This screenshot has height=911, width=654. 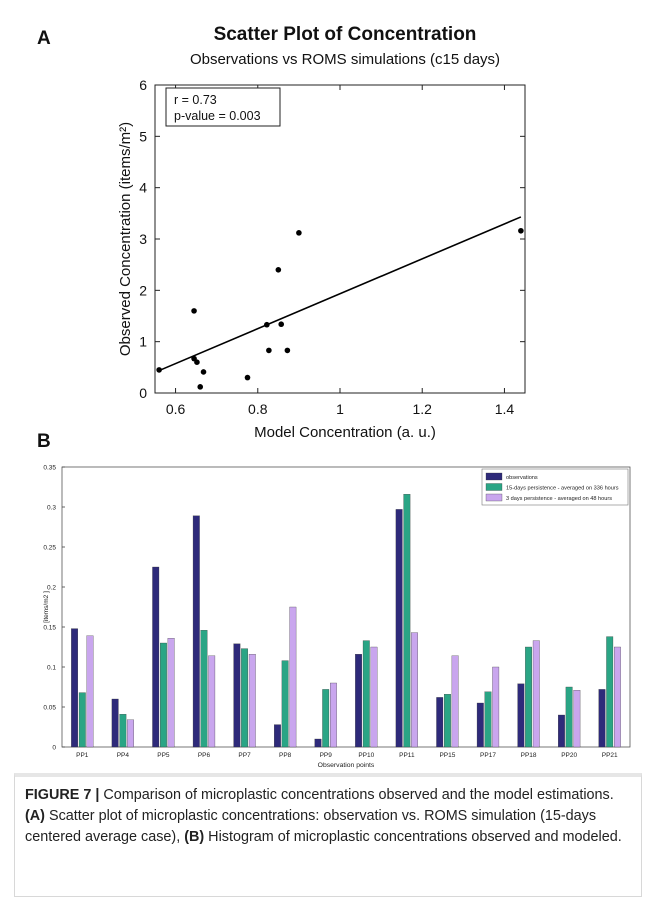 What do you see at coordinates (610, 755) in the screenshot?
I see `x-tick-label: PP21` at bounding box center [610, 755].